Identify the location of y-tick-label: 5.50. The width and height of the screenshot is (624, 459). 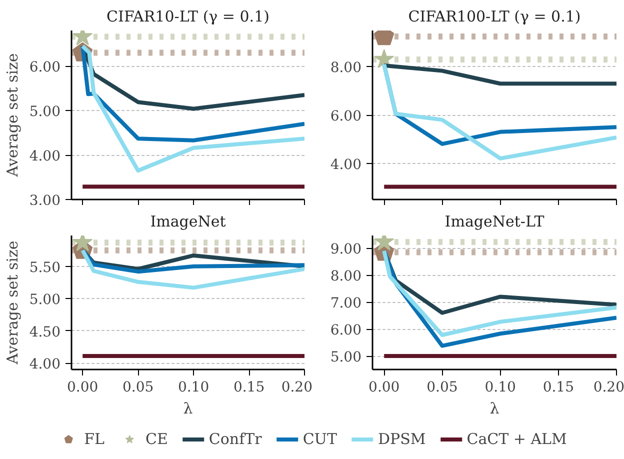
(44, 268).